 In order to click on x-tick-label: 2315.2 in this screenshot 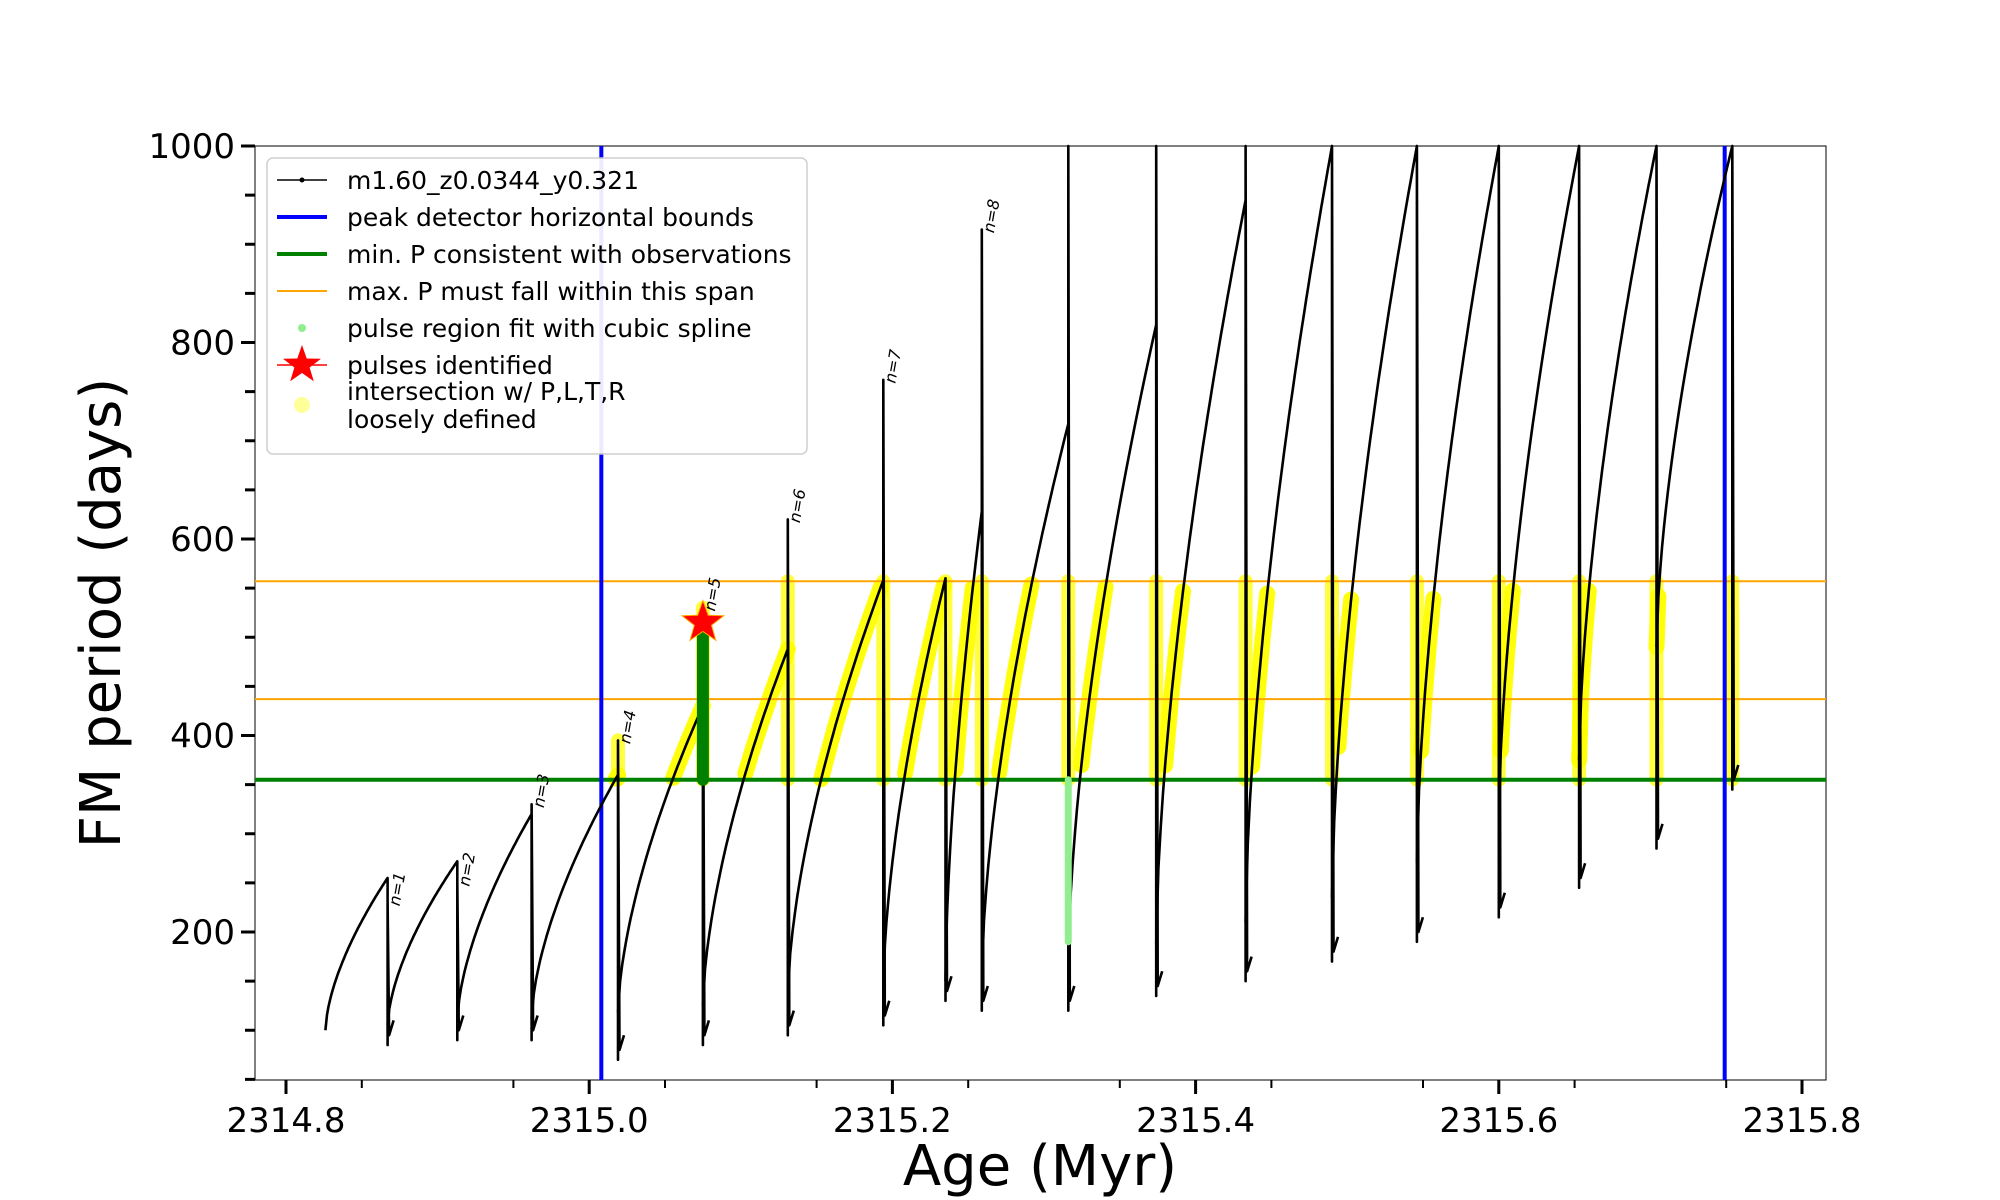, I will do `click(892, 1121)`.